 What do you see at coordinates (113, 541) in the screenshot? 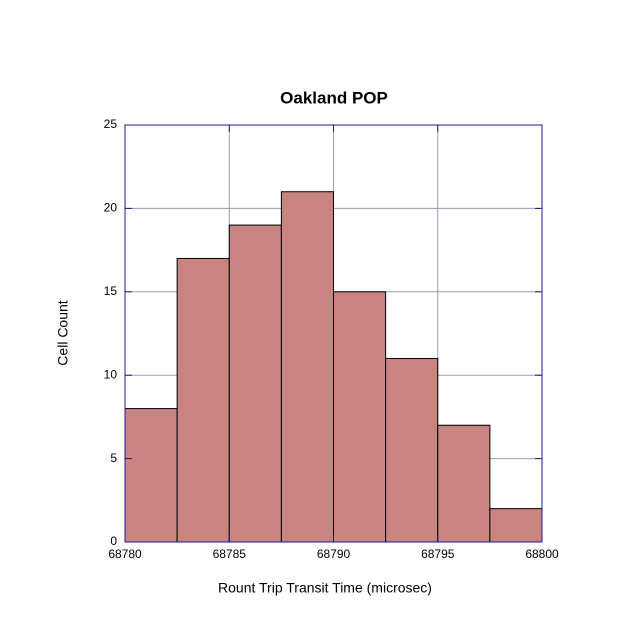
I see `y-tick-label: 0` at bounding box center [113, 541].